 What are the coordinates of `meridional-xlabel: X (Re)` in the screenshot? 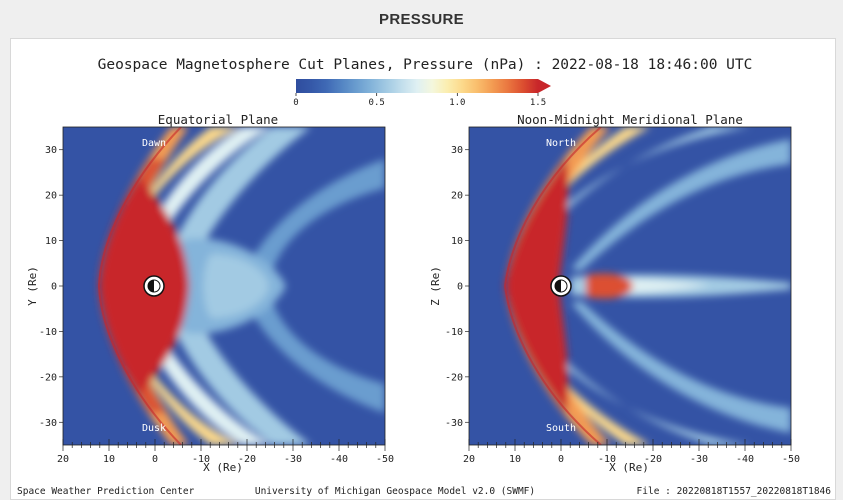 It's located at (629, 467).